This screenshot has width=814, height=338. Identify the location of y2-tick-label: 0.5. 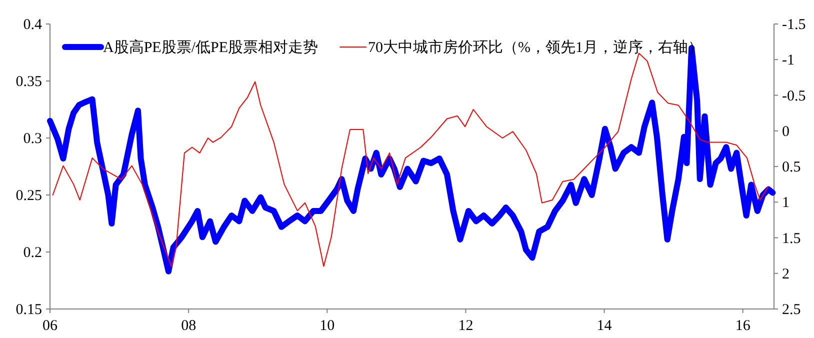
(791, 168).